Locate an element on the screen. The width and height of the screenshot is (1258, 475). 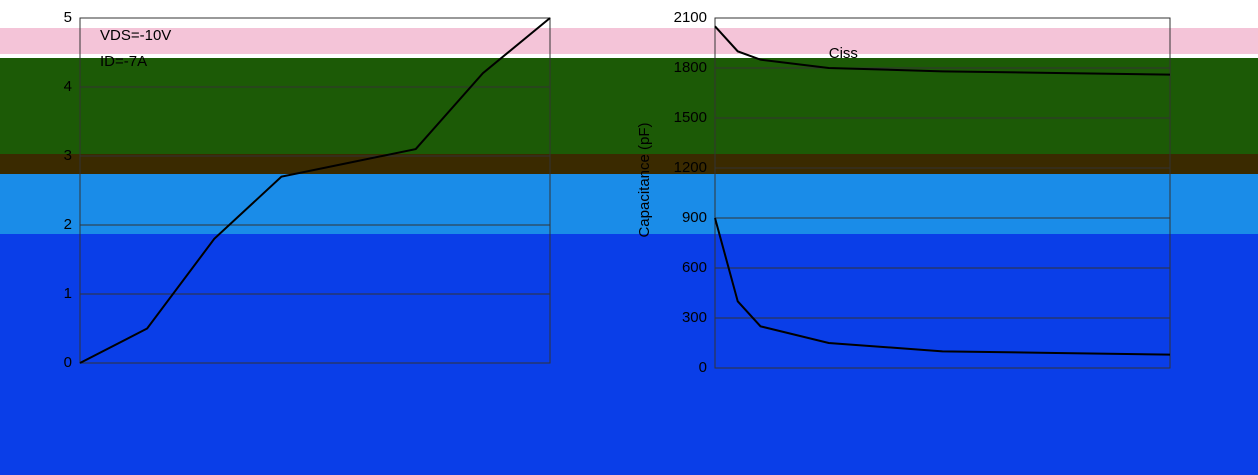
legend-label: Ciss is located at coordinates (843, 53).